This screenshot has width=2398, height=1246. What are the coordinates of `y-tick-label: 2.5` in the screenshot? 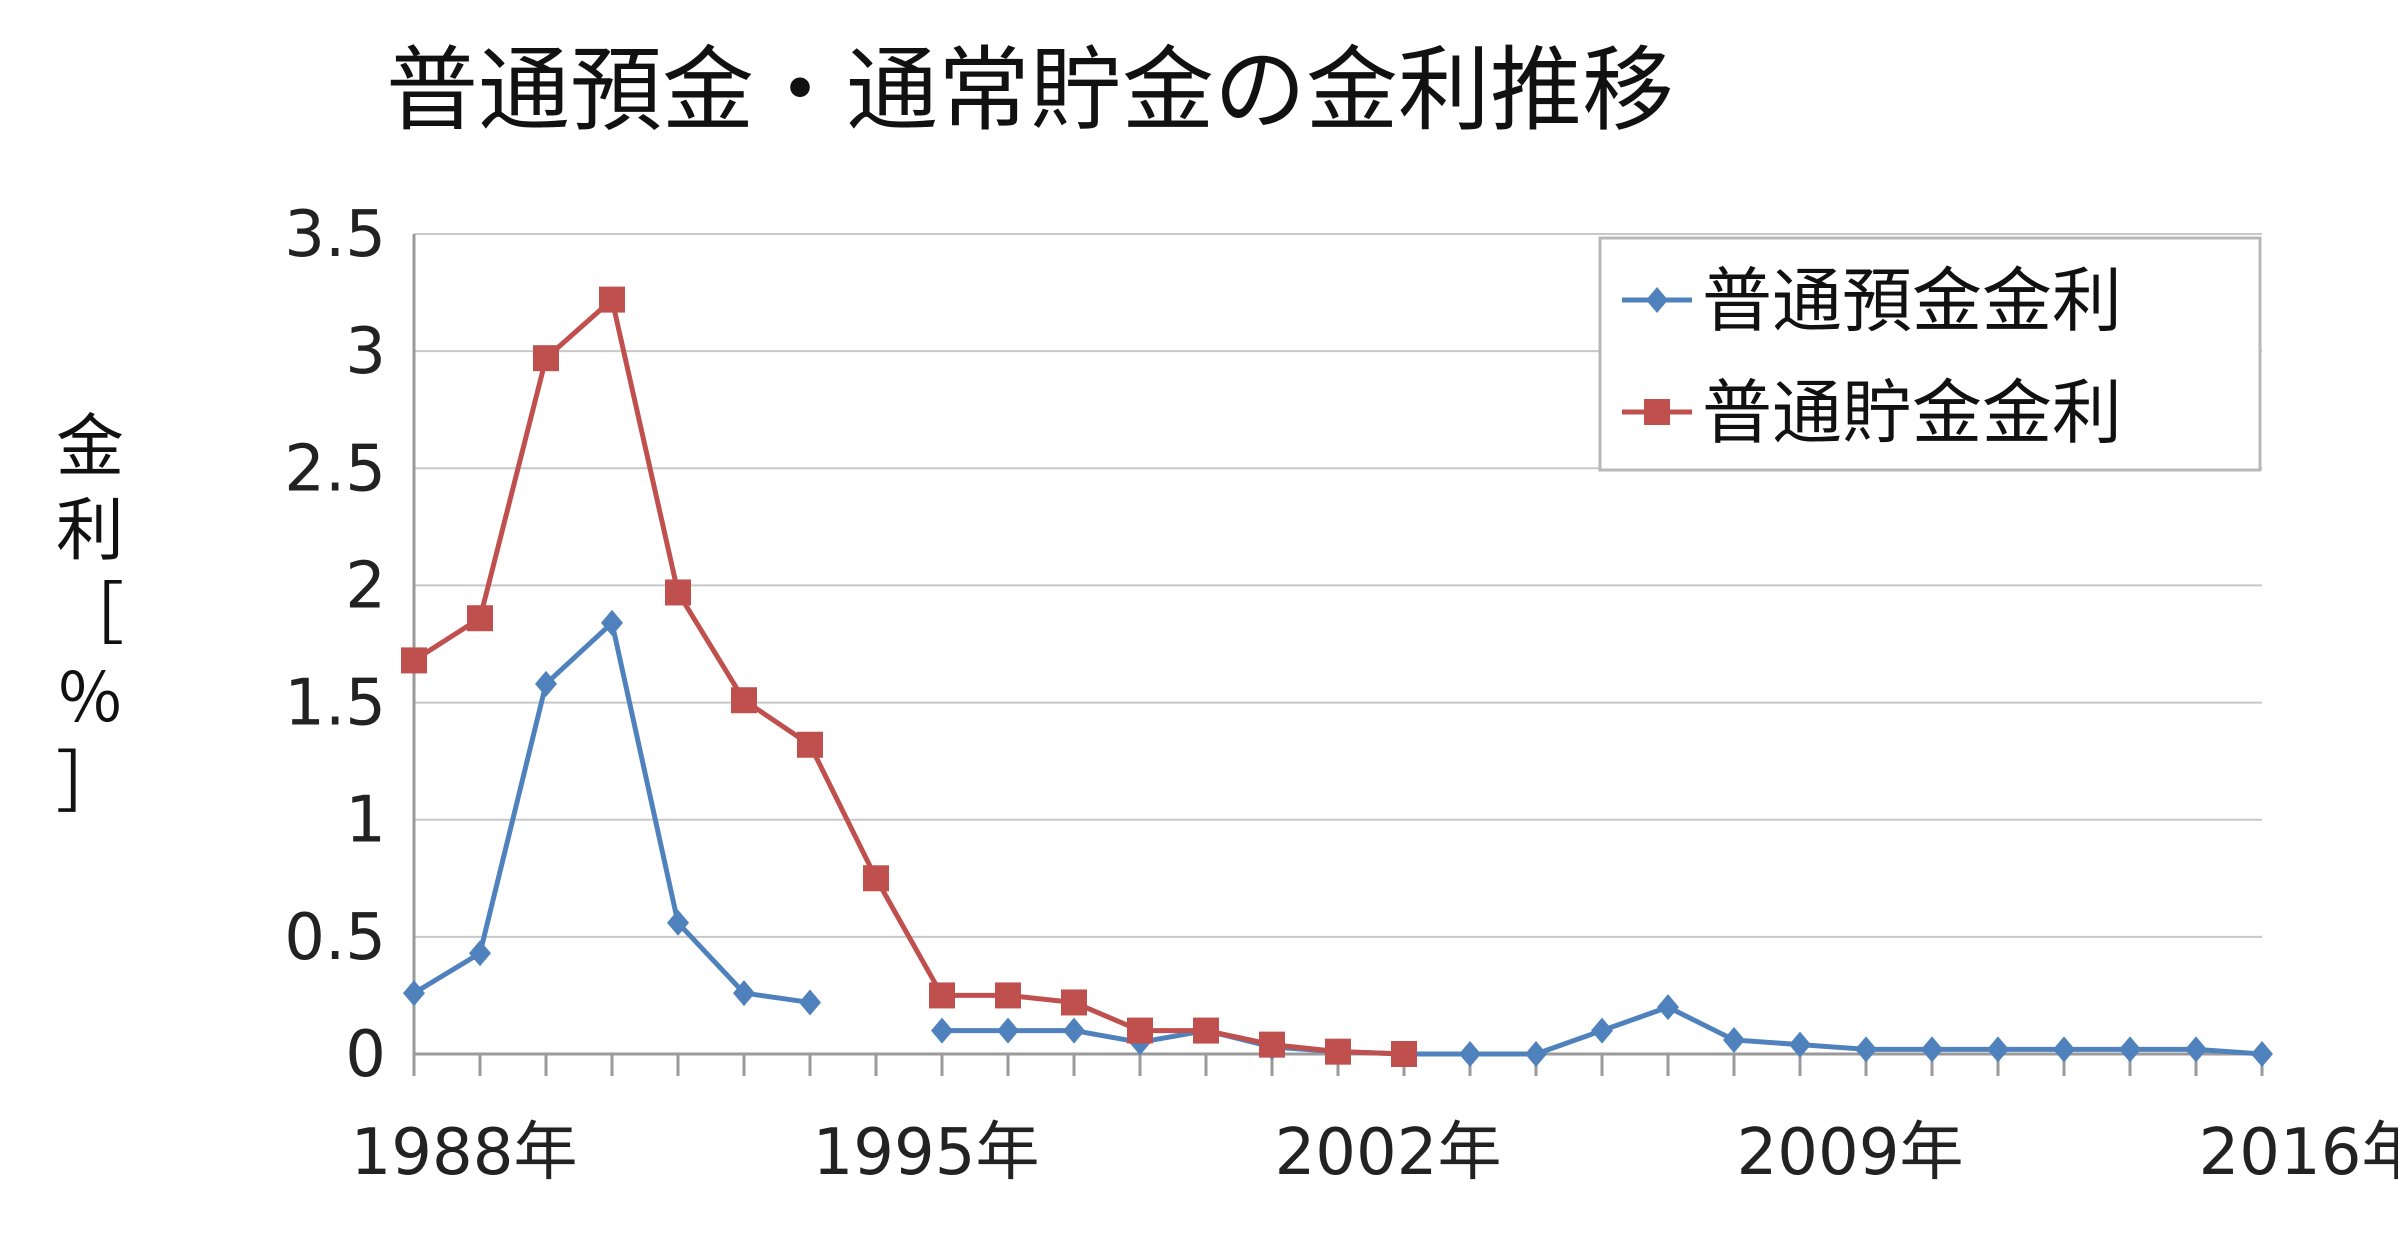 It's located at (335, 469).